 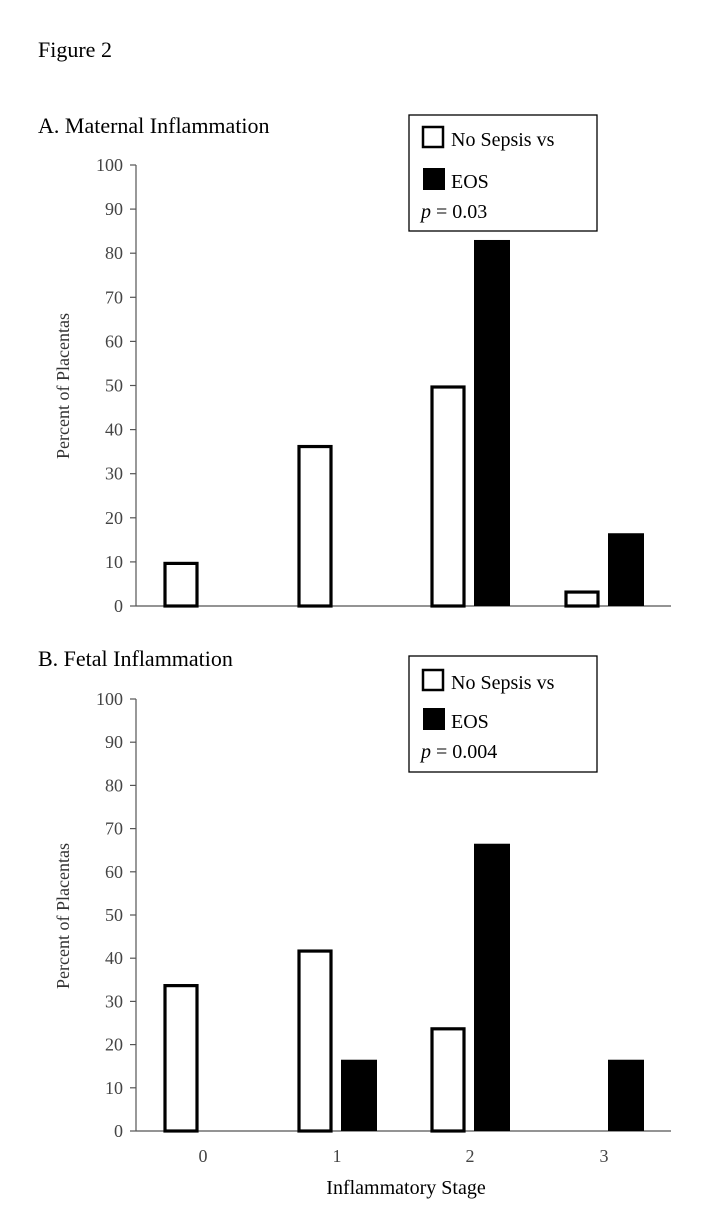 I want to click on x-axis-label: Inflammatory Stage, so click(x=406, y=1188).